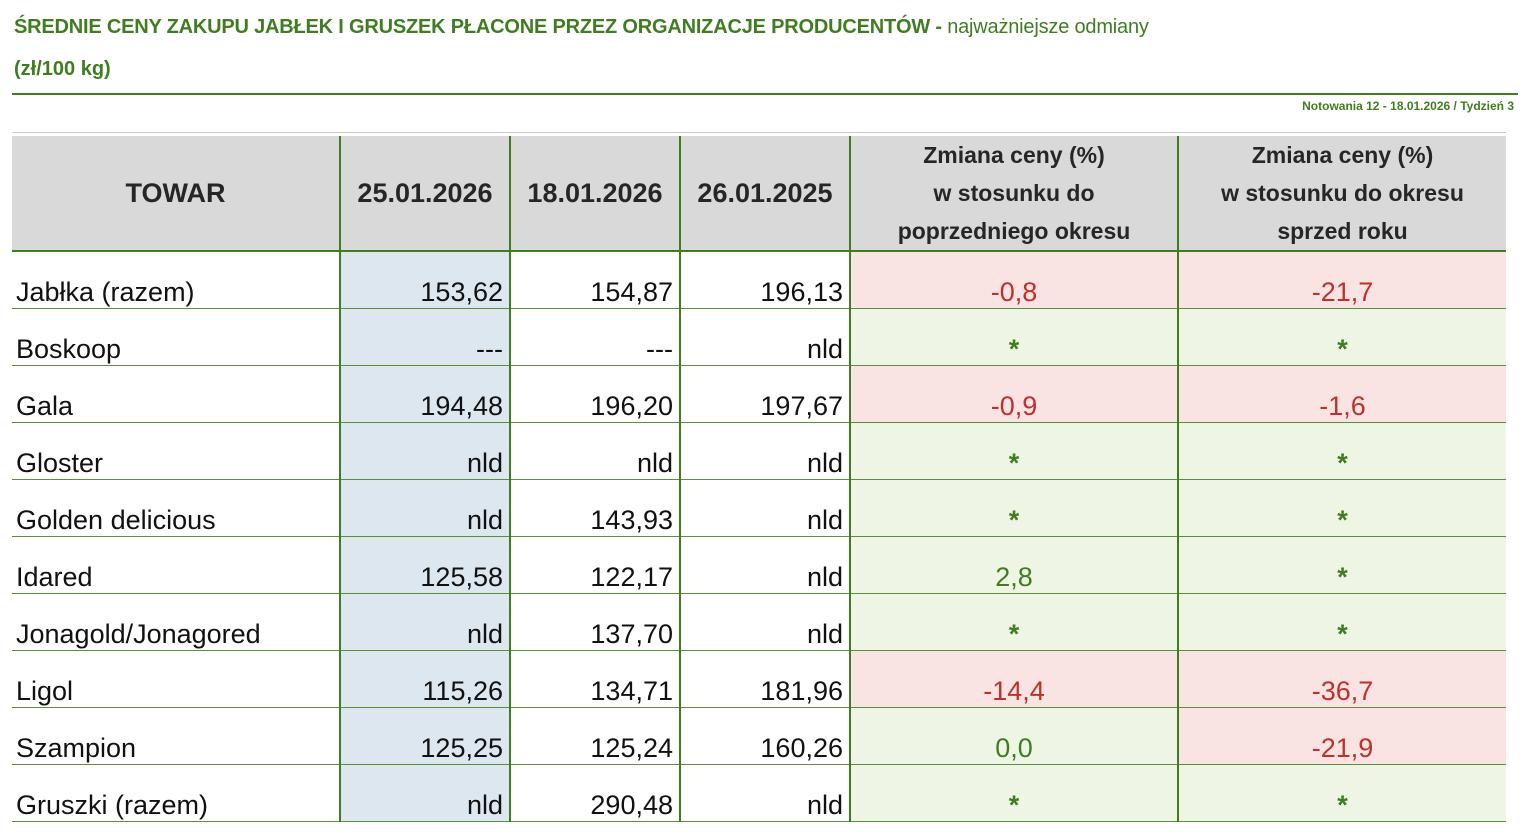 The width and height of the screenshot is (1522, 838). Describe the element at coordinates (425, 679) in the screenshot. I see `cell-price-current: 115,26` at that location.